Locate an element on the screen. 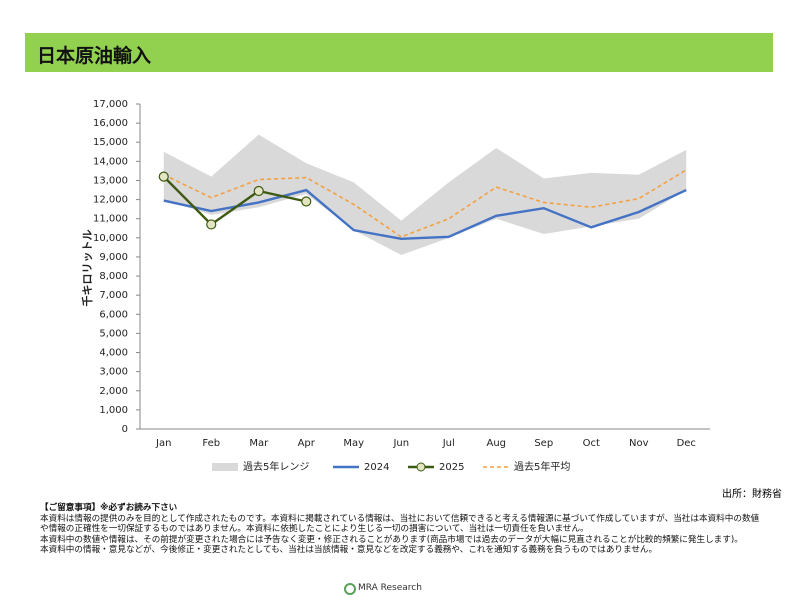  x-tick-label: Jan is located at coordinates (163, 443).